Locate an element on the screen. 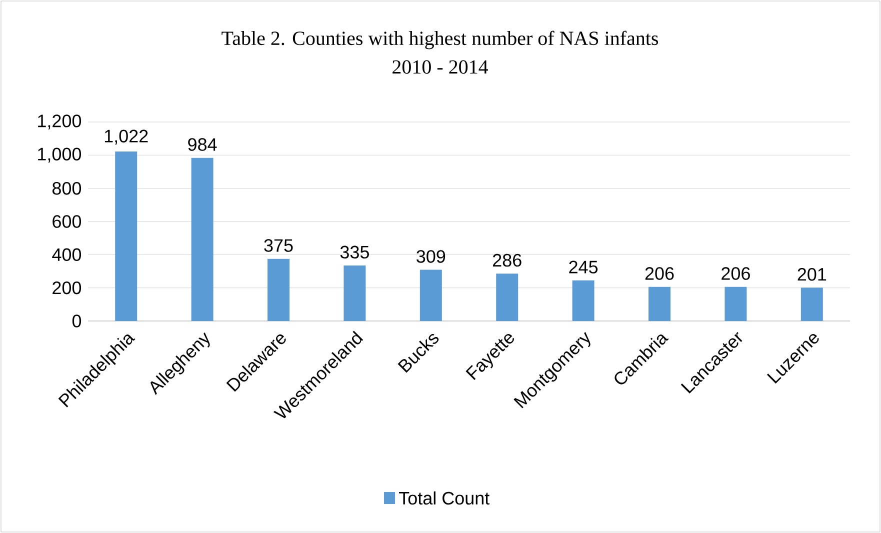 This screenshot has width=881, height=533. y-tick-label: 1,000 is located at coordinates (60, 155).